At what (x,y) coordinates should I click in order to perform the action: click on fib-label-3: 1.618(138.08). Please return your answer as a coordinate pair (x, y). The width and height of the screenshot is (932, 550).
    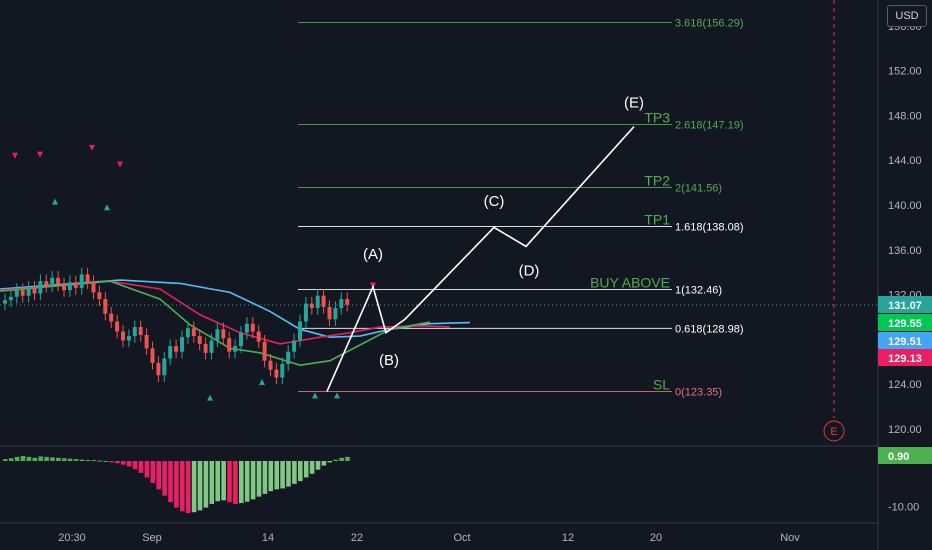
    Looking at the image, I should click on (709, 228).